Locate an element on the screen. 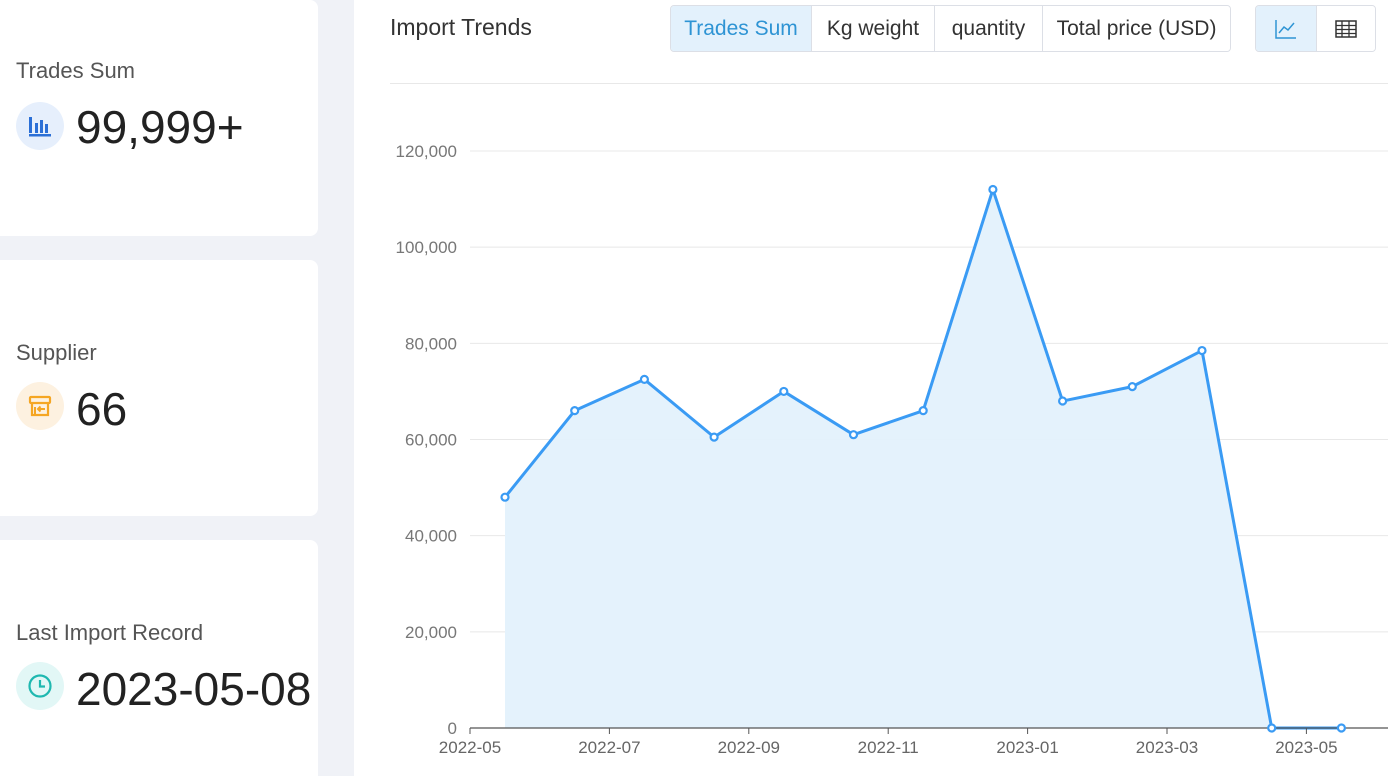  clock-icon is located at coordinates (40, 686).